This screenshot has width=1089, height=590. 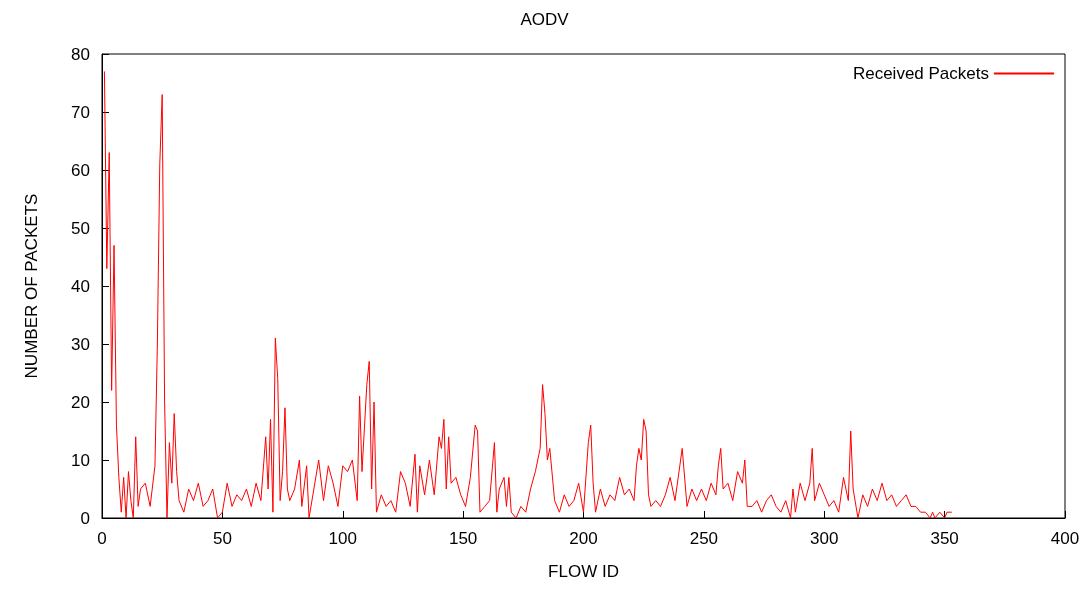 I want to click on legend-label: Received Packets, so click(x=920, y=73).